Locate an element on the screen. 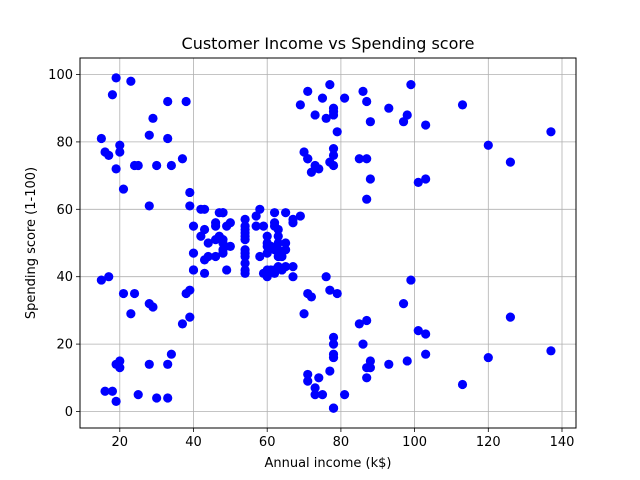  y-tick-label: 100 is located at coordinates (60, 75).